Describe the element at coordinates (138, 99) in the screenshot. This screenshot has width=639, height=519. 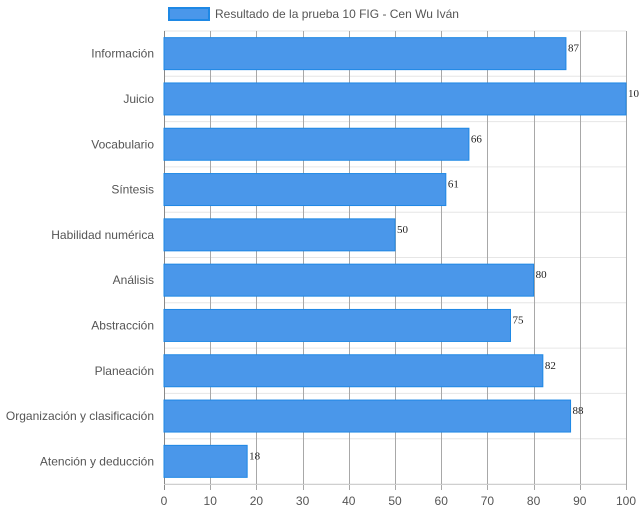
I see `category-label: Juicio` at that location.